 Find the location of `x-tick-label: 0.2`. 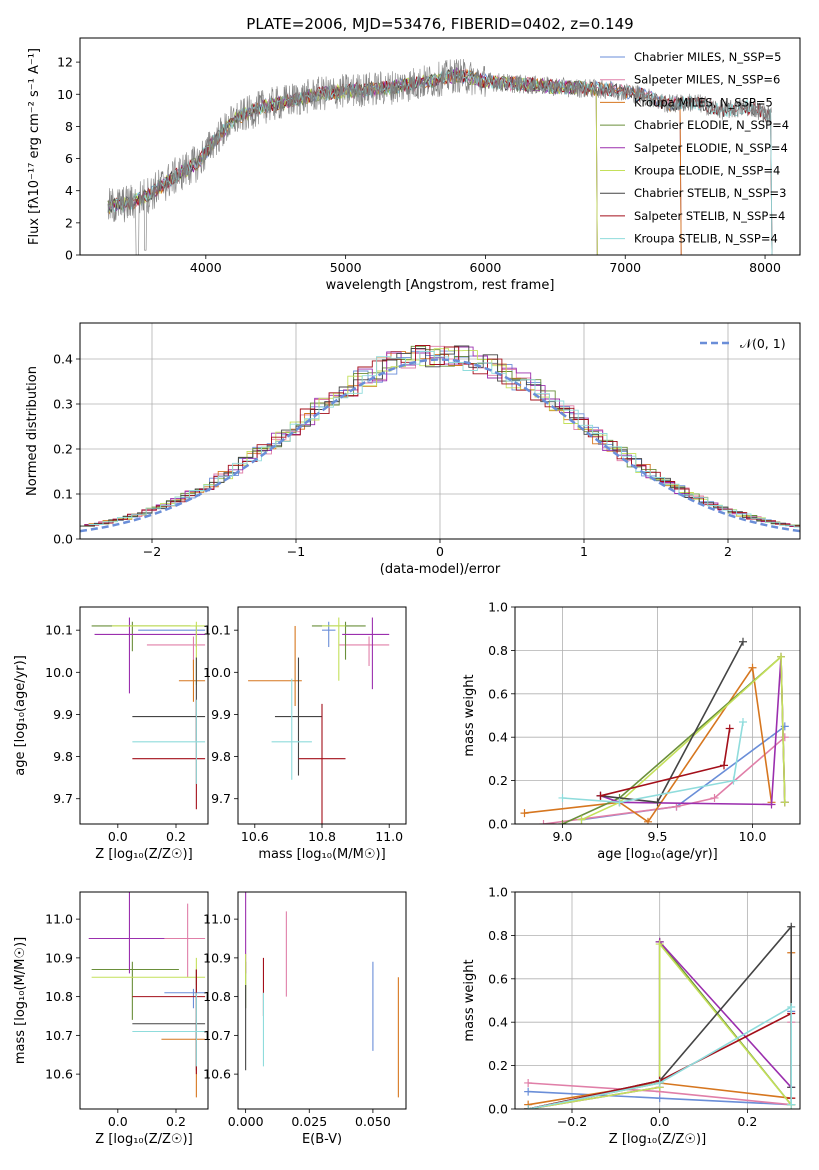

x-tick-label: 0.2 is located at coordinates (747, 1121).